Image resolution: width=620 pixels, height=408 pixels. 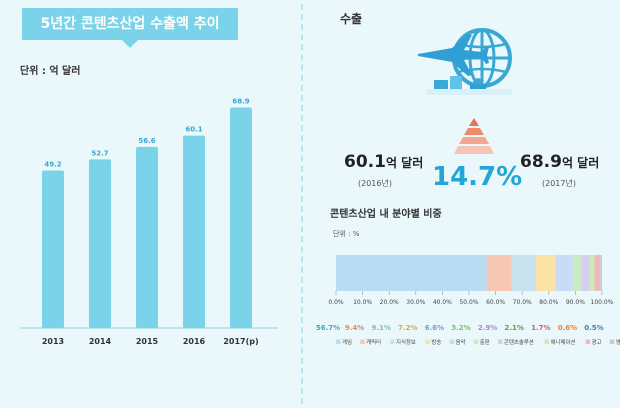 I want to click on year-2016-label: (2016년), so click(x=375, y=183).